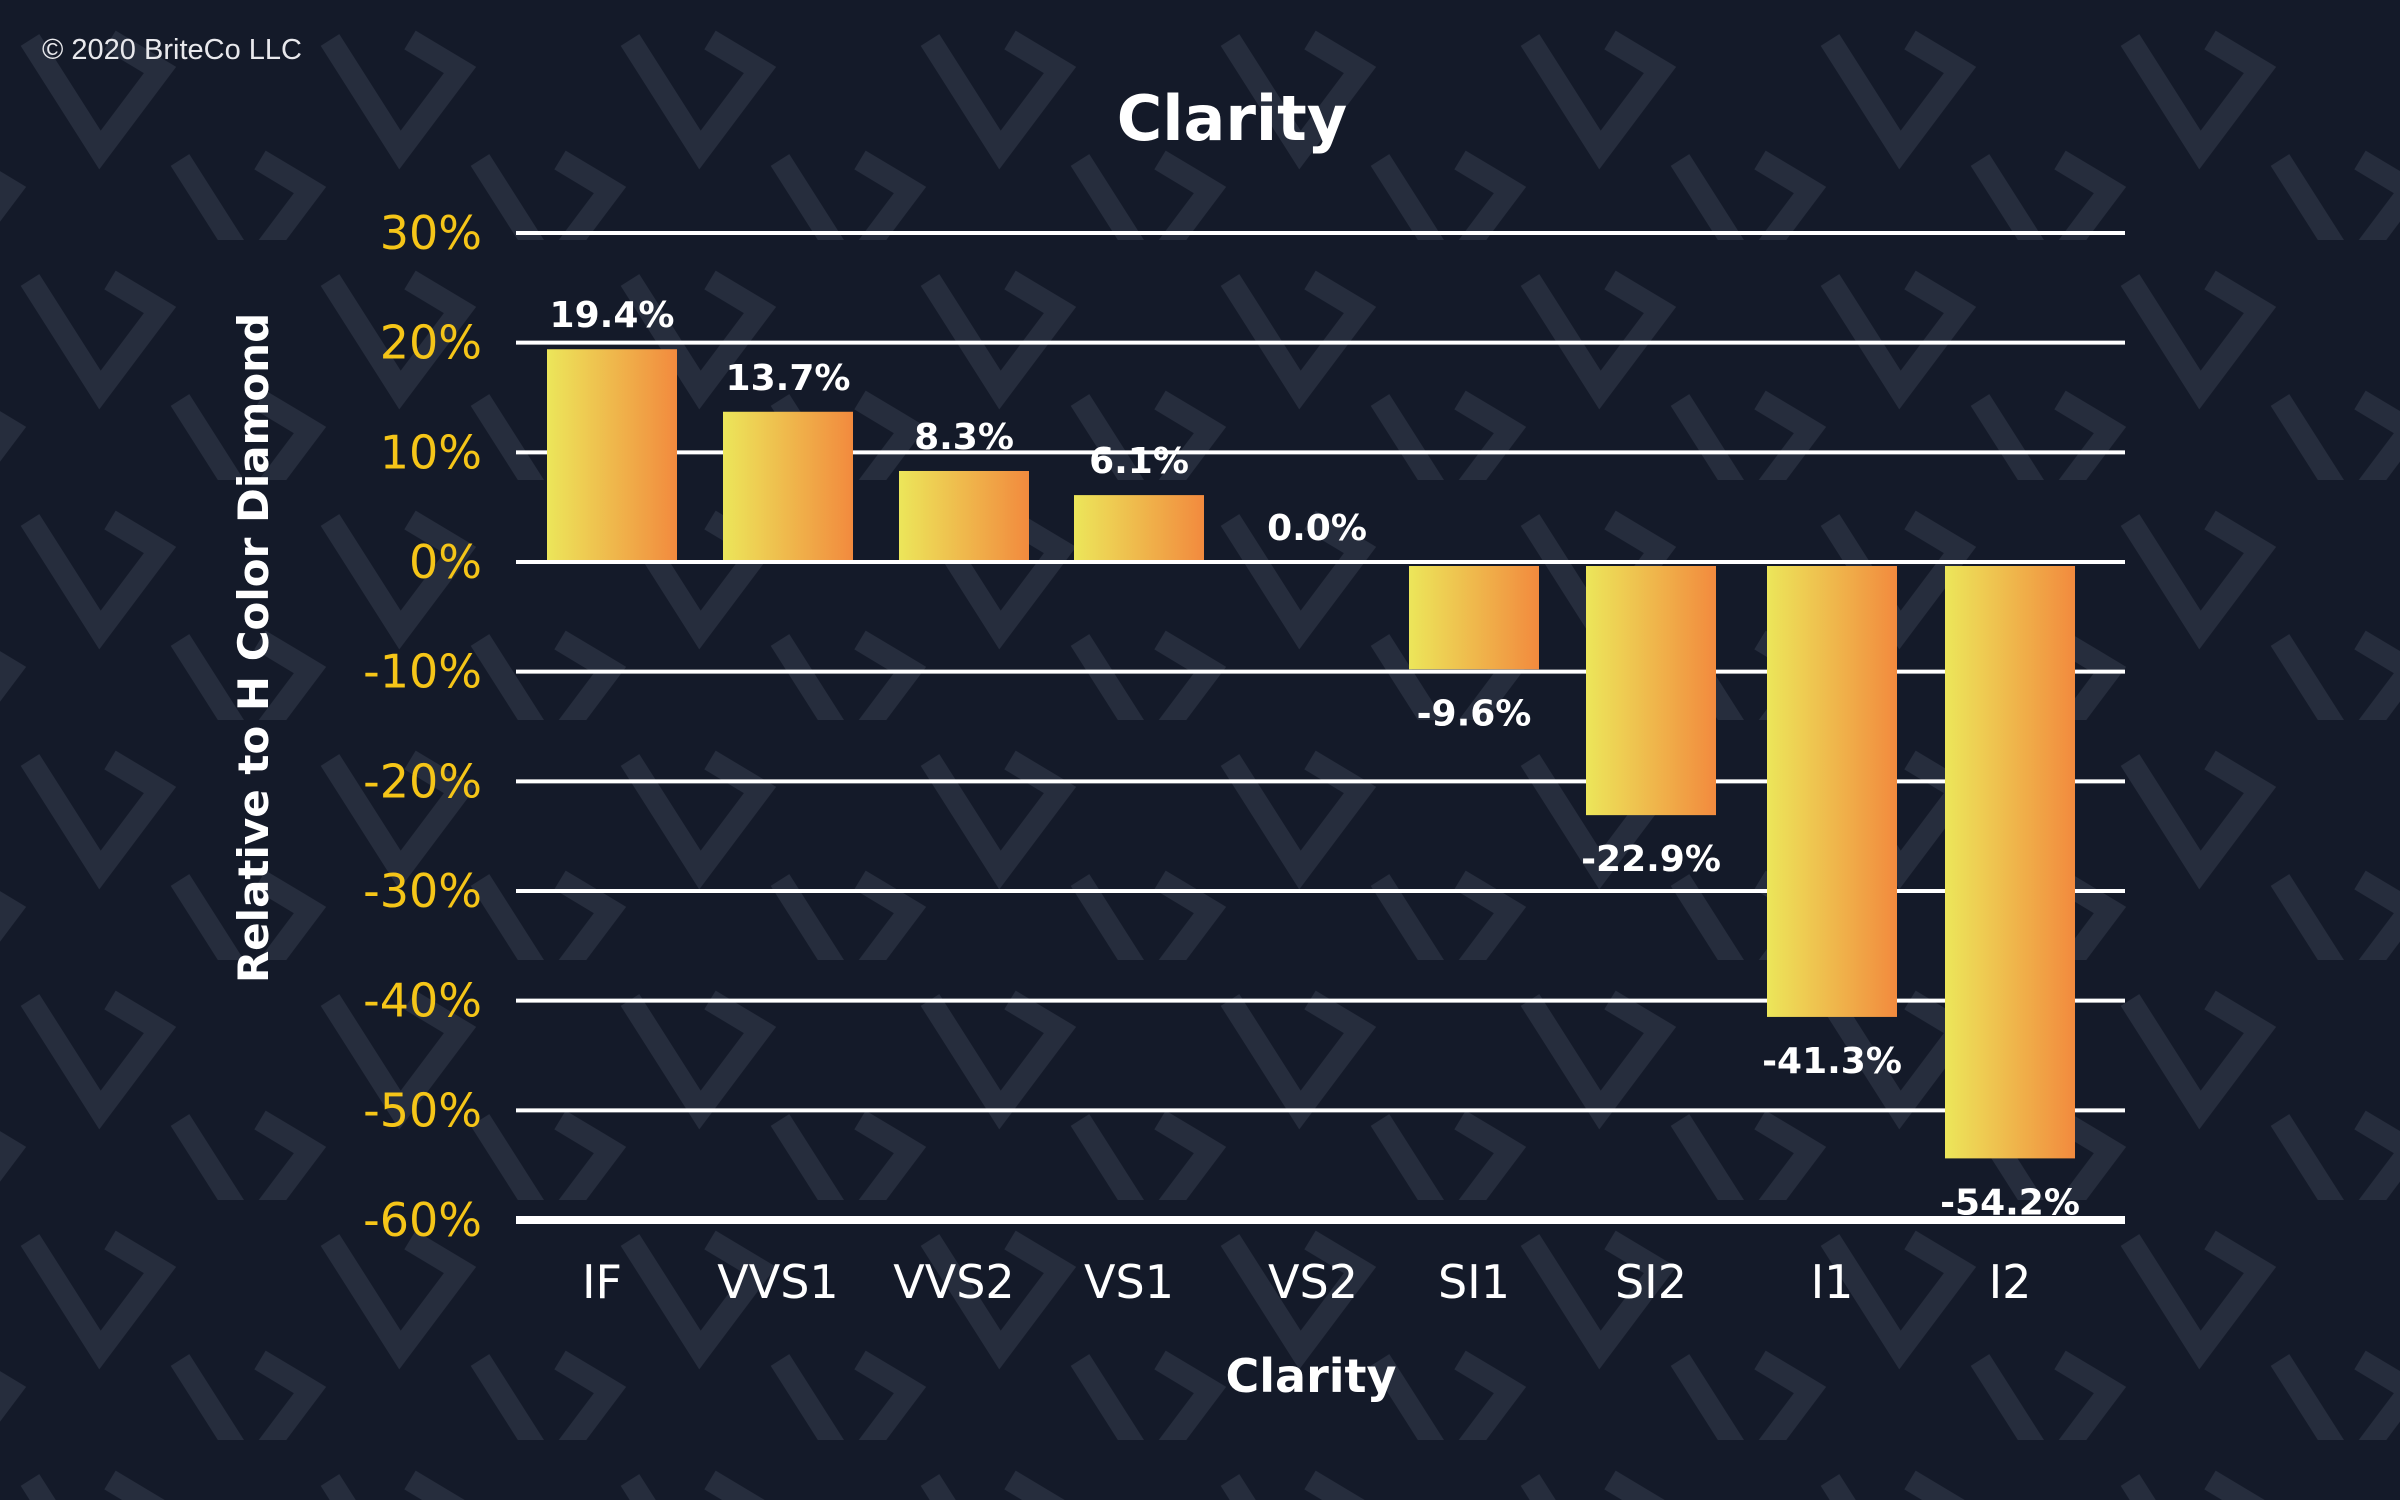 This screenshot has height=1500, width=2400. What do you see at coordinates (1311, 1376) in the screenshot?
I see `x-axis-title: Clarity` at bounding box center [1311, 1376].